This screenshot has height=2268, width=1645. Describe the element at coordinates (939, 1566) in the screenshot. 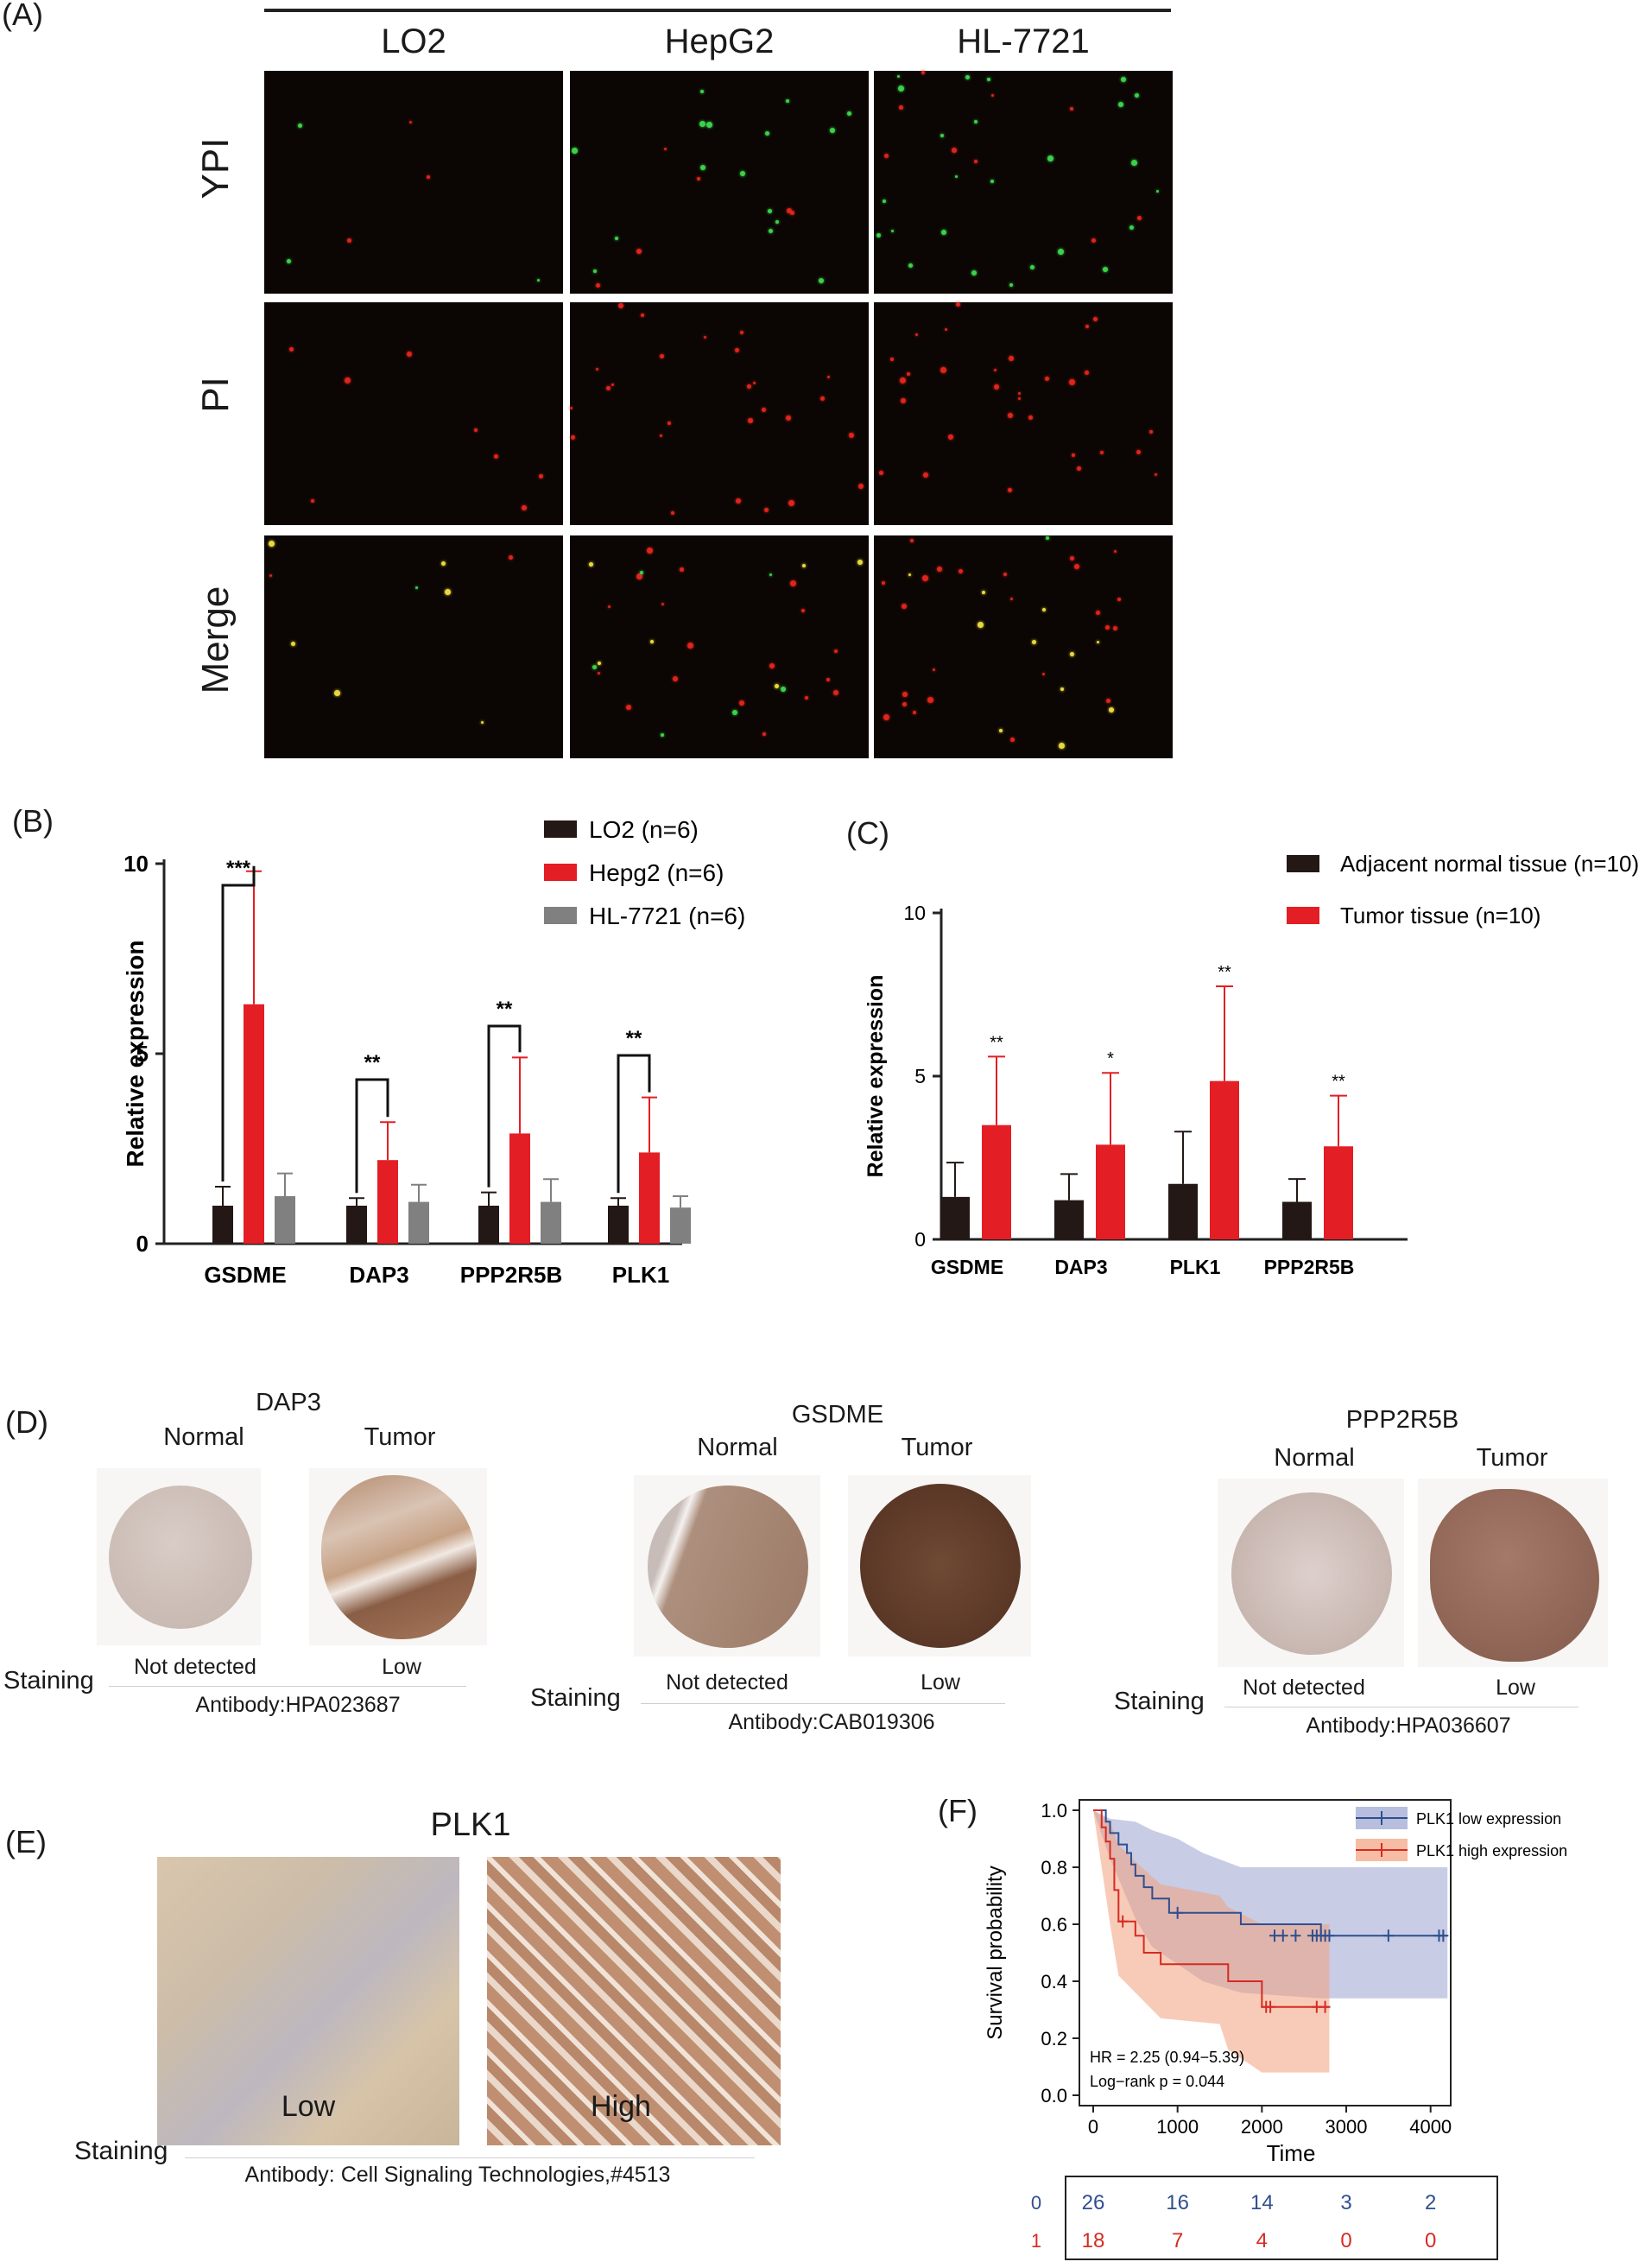

I see `ihc-tile-gsdme-tumor` at that location.